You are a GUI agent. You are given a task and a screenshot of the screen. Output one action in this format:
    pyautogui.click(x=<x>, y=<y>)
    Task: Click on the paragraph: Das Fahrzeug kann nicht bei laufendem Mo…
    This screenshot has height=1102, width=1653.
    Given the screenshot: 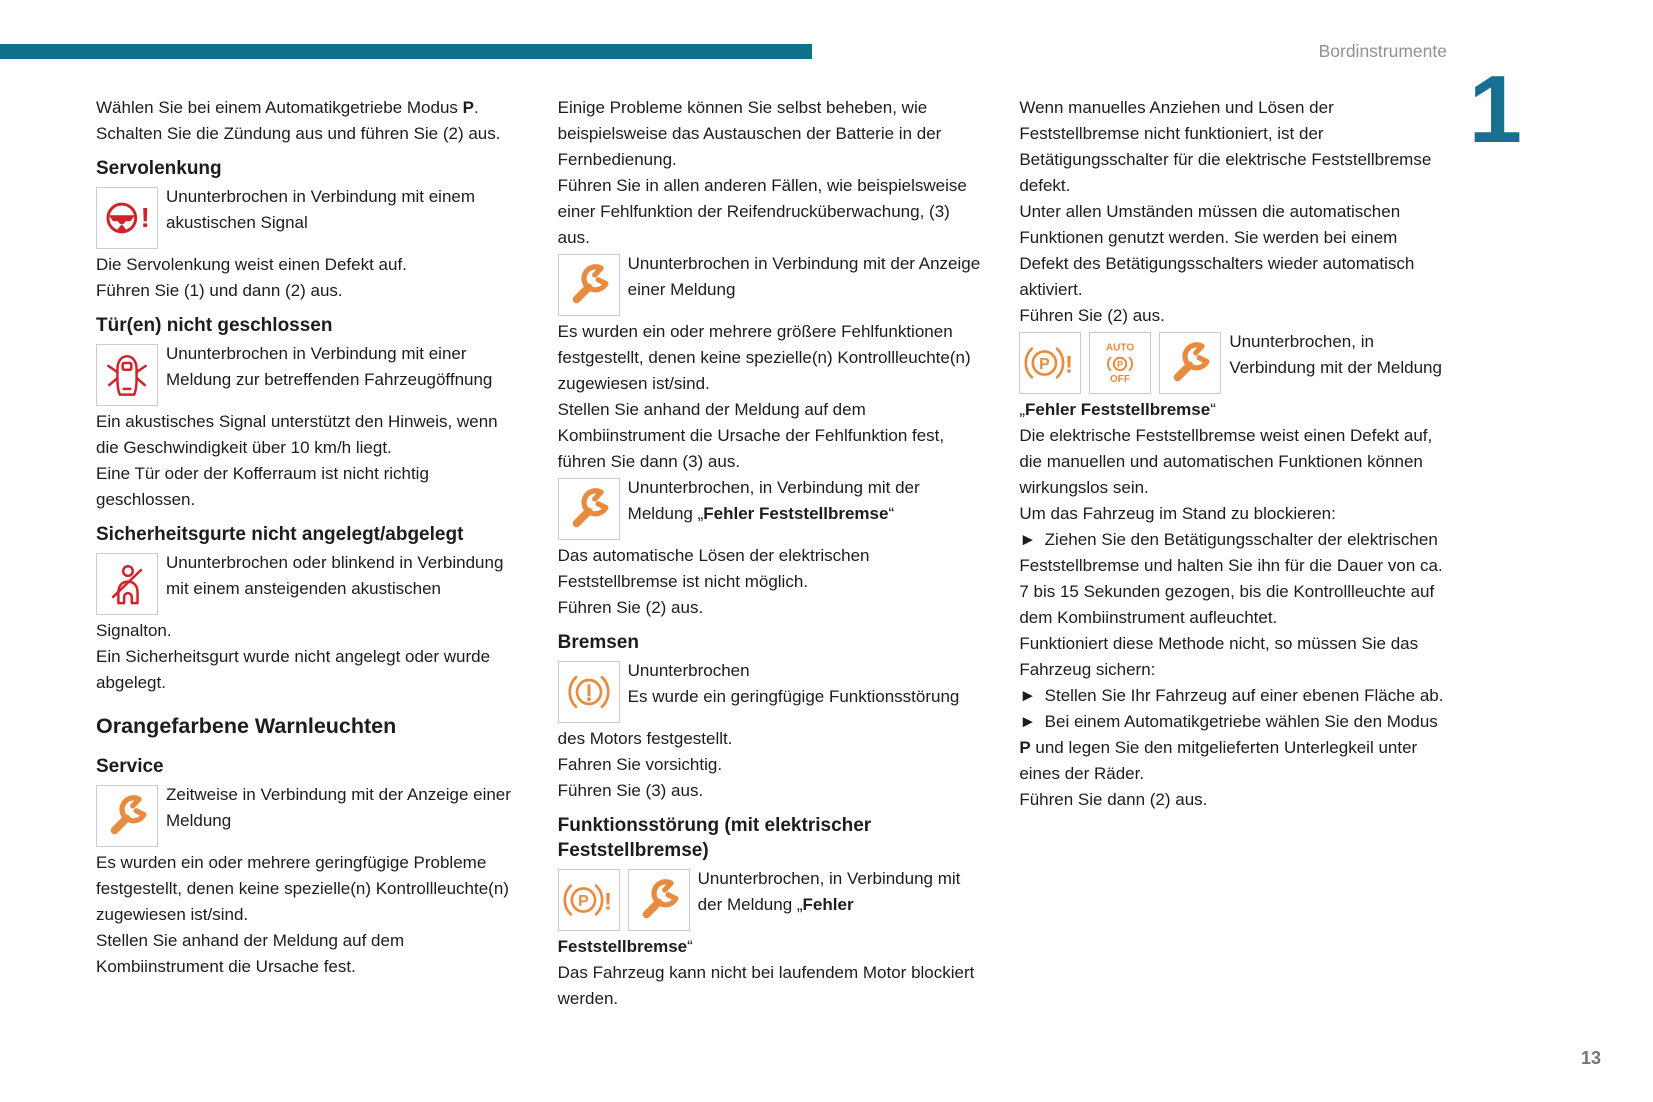 What is the action you would take?
    pyautogui.click(x=766, y=985)
    